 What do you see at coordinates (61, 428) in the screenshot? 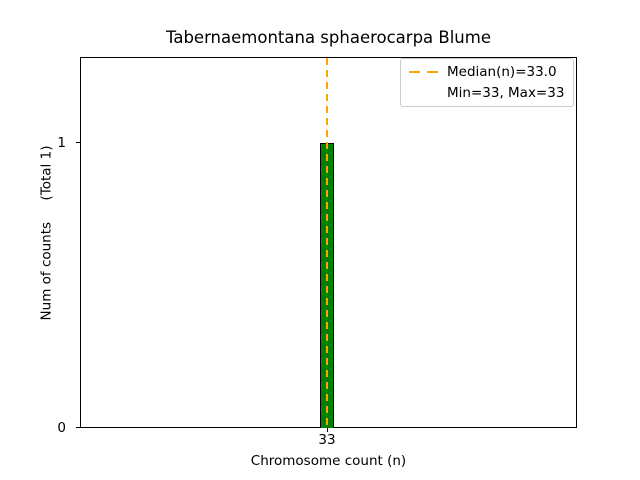
I see `y-tick-label-0: 0` at bounding box center [61, 428].